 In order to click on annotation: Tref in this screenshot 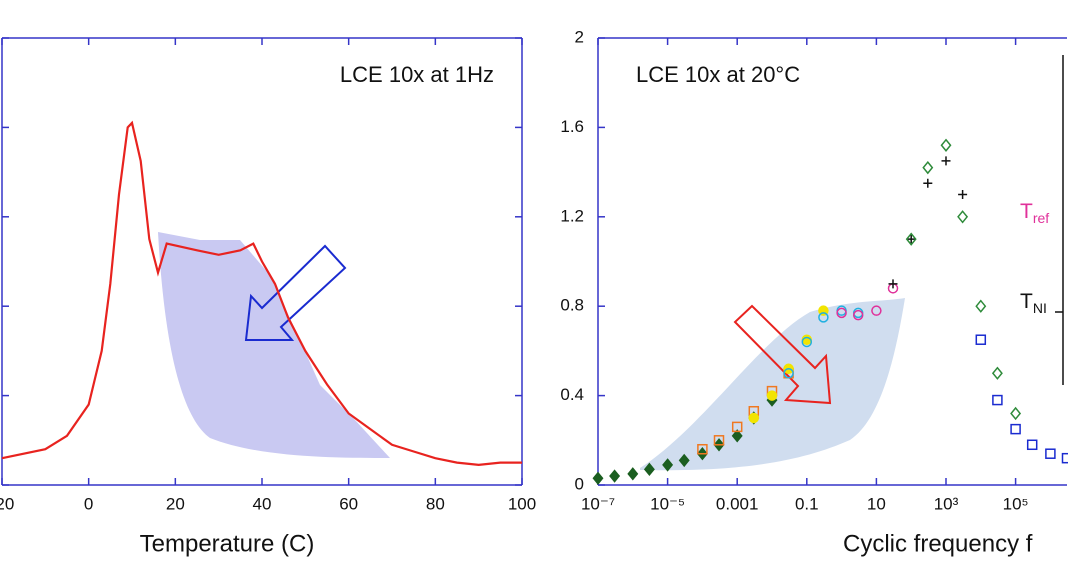, I will do `click(1034, 213)`.